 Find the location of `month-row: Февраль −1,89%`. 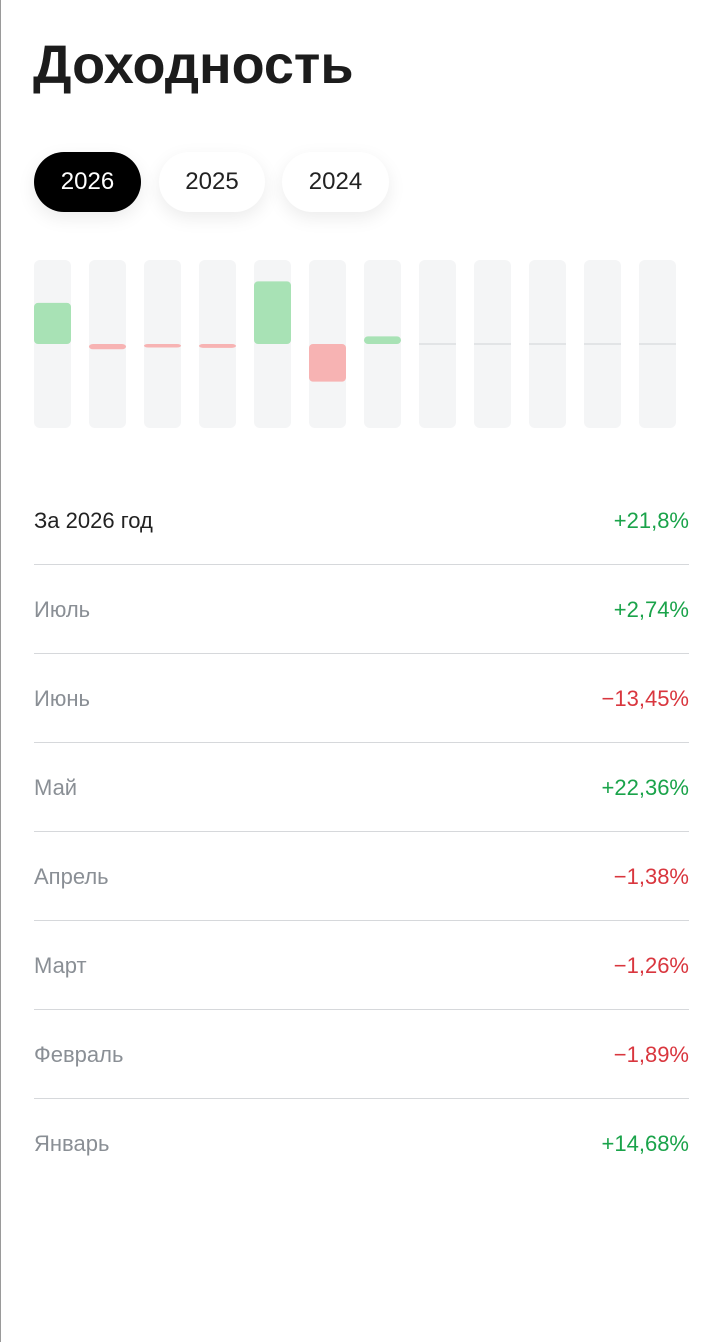

month-row: Февраль −1,89% is located at coordinates (361, 1055).